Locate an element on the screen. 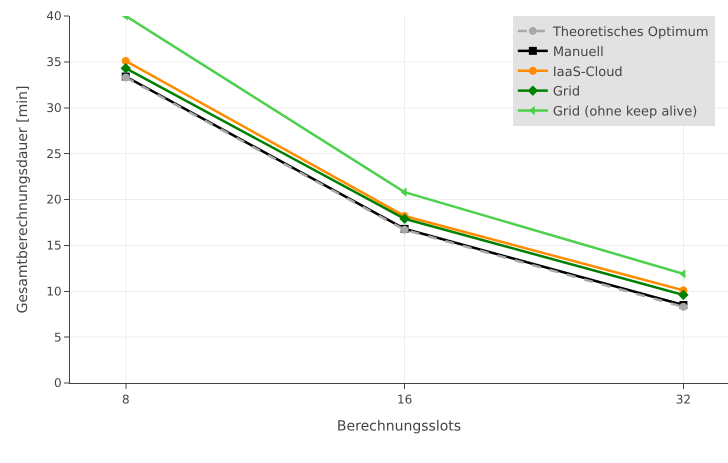  y-tick-label: 25 is located at coordinates (54, 153).